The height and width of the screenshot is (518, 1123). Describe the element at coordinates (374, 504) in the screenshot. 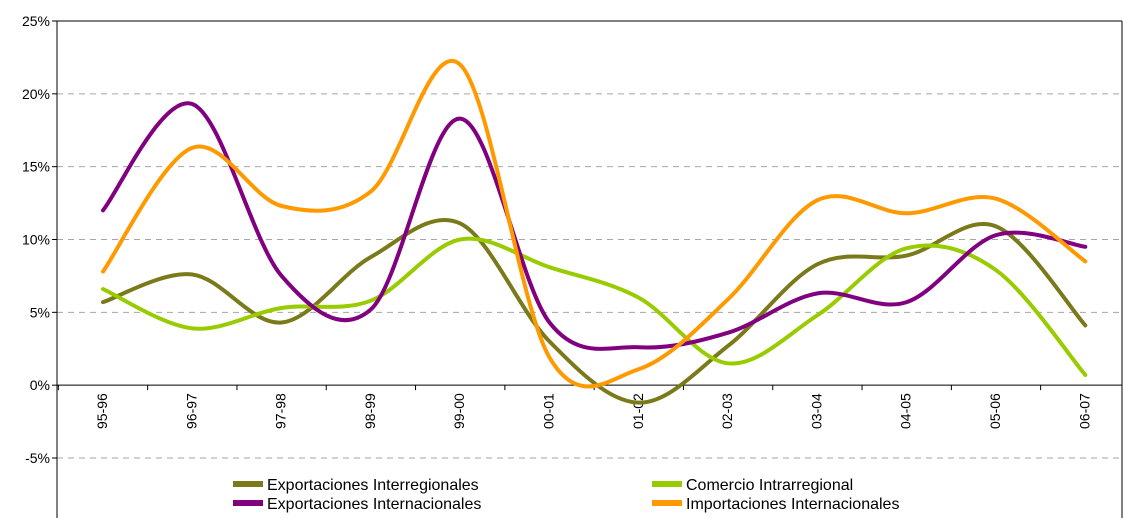

I see `legend-label: Exportaciones Internacionales` at that location.